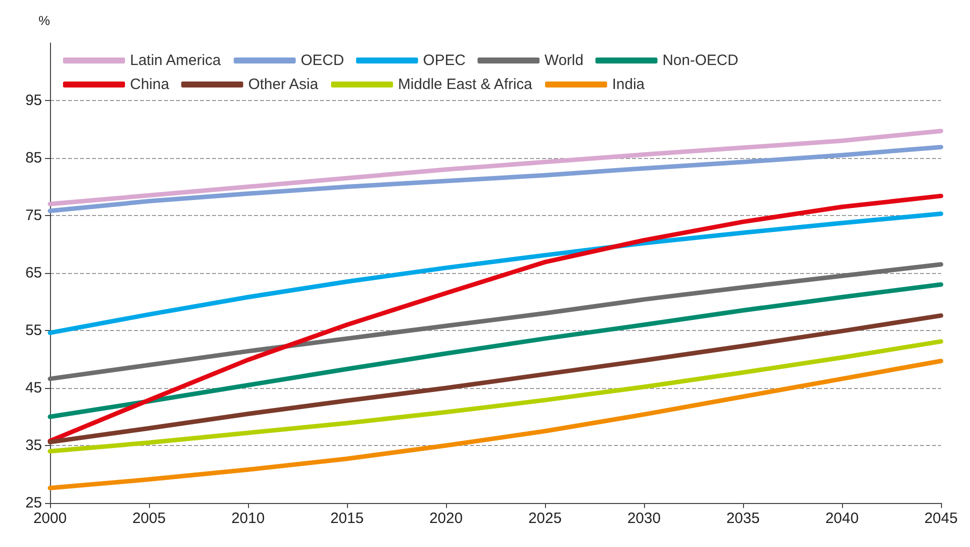 This screenshot has width=970, height=547. Describe the element at coordinates (150, 84) in the screenshot. I see `legend-label: China` at that location.